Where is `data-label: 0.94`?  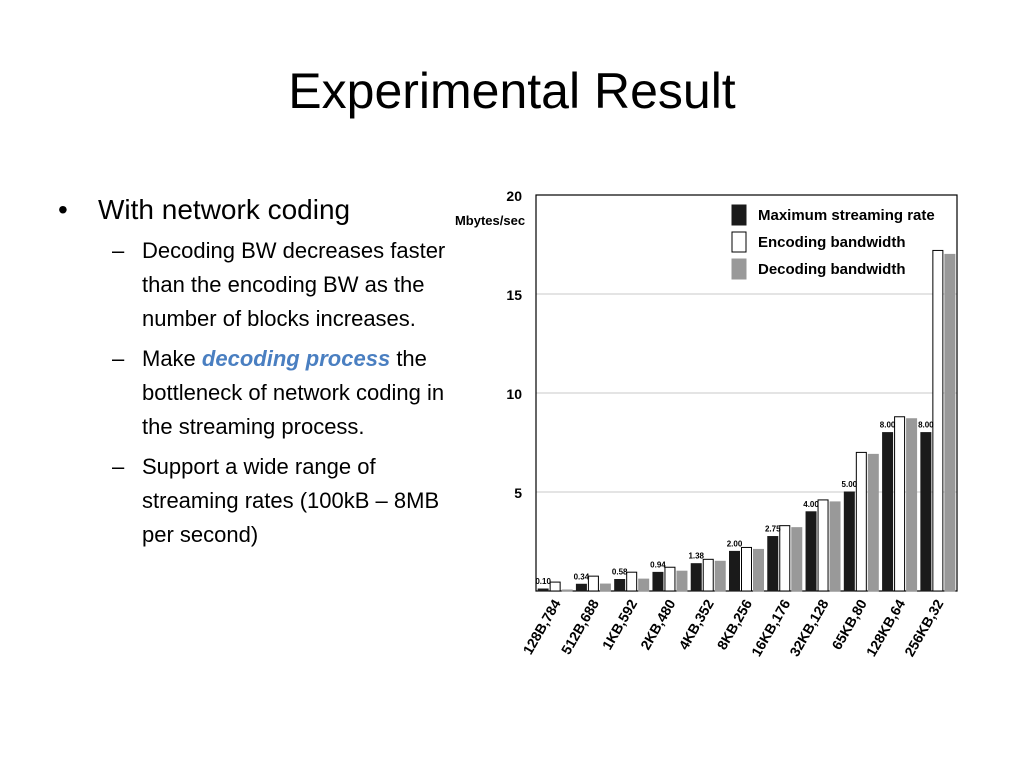 data-label: 0.94 is located at coordinates (658, 564).